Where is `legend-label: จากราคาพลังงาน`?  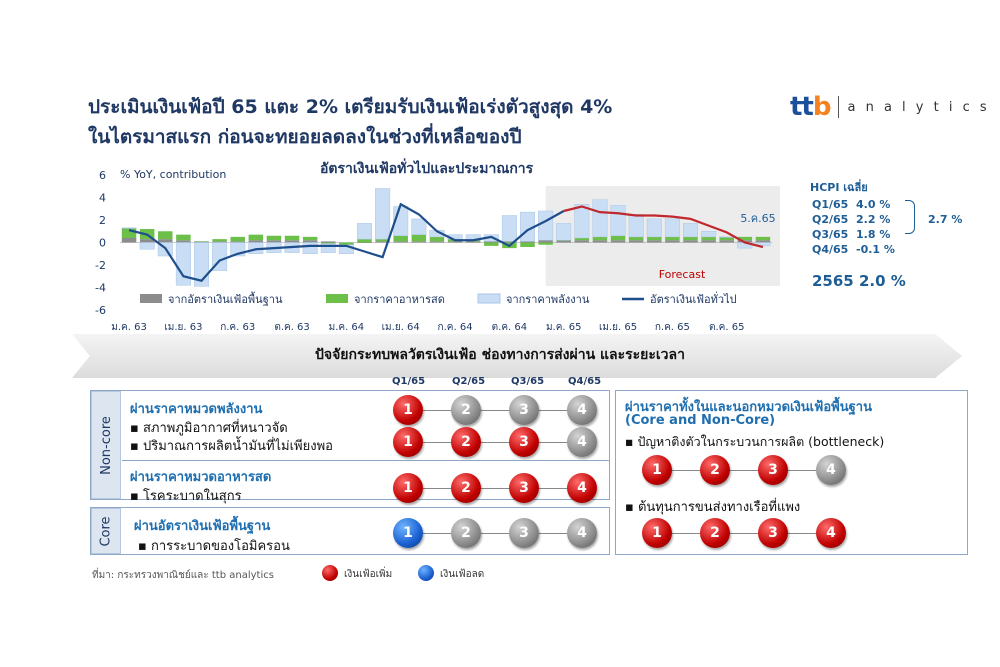
legend-label: จากราคาพลังงาน is located at coordinates (548, 299).